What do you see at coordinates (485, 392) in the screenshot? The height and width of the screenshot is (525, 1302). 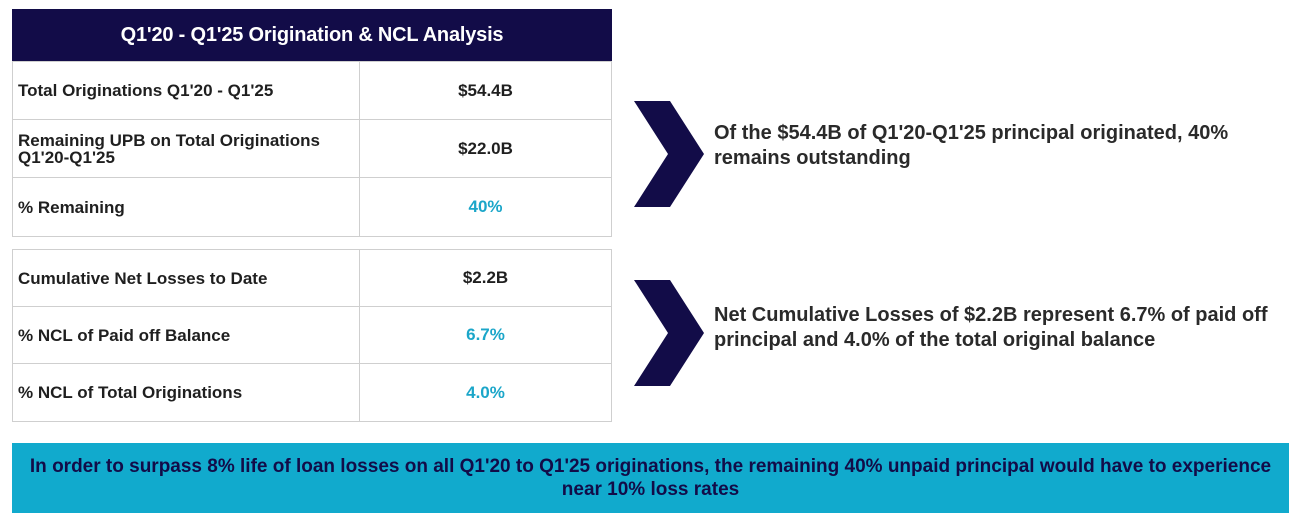 I see `row-value: 4.0%` at bounding box center [485, 392].